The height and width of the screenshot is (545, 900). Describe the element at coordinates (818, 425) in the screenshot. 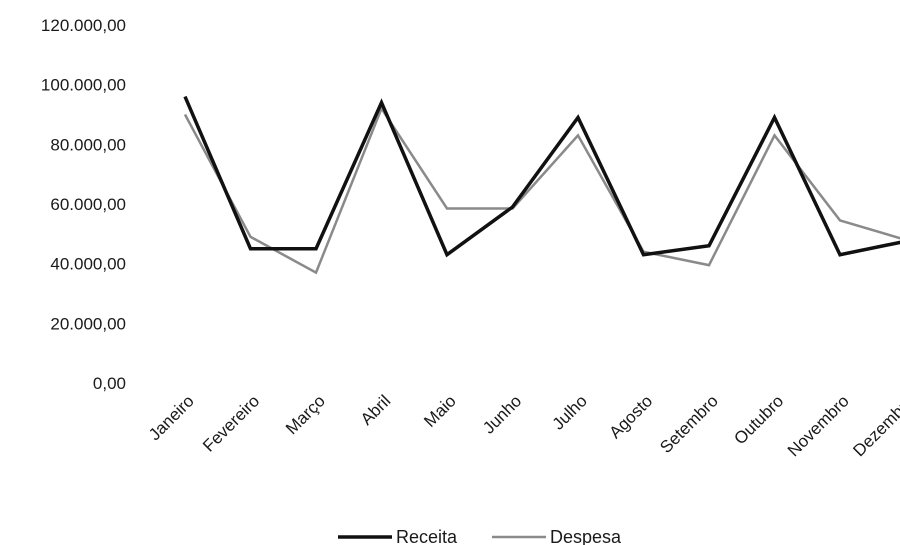

I see `x-tick-label: Novembro` at that location.